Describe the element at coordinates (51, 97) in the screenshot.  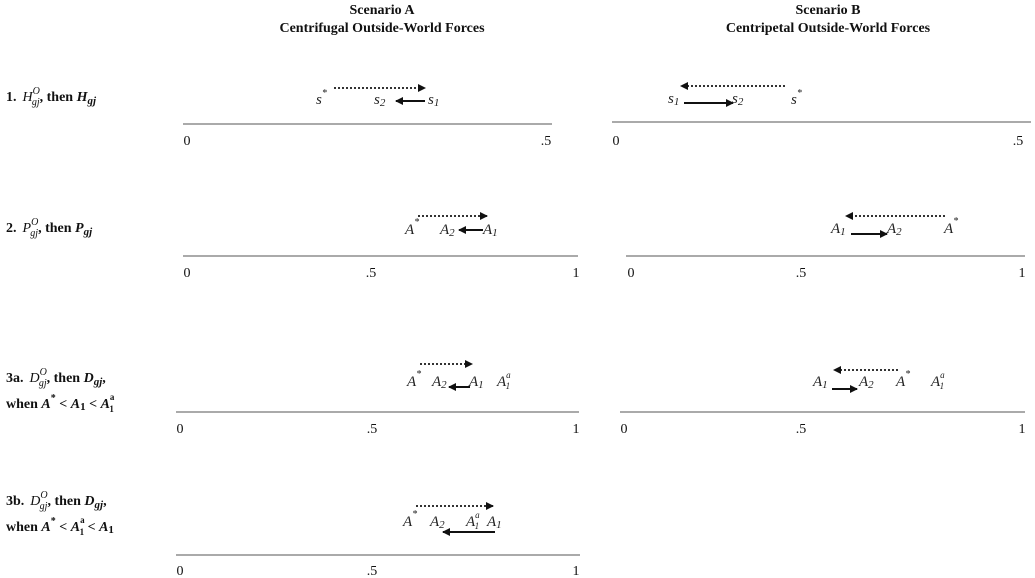
I see `row1-label: 1. HO gj, then Hgj` at that location.